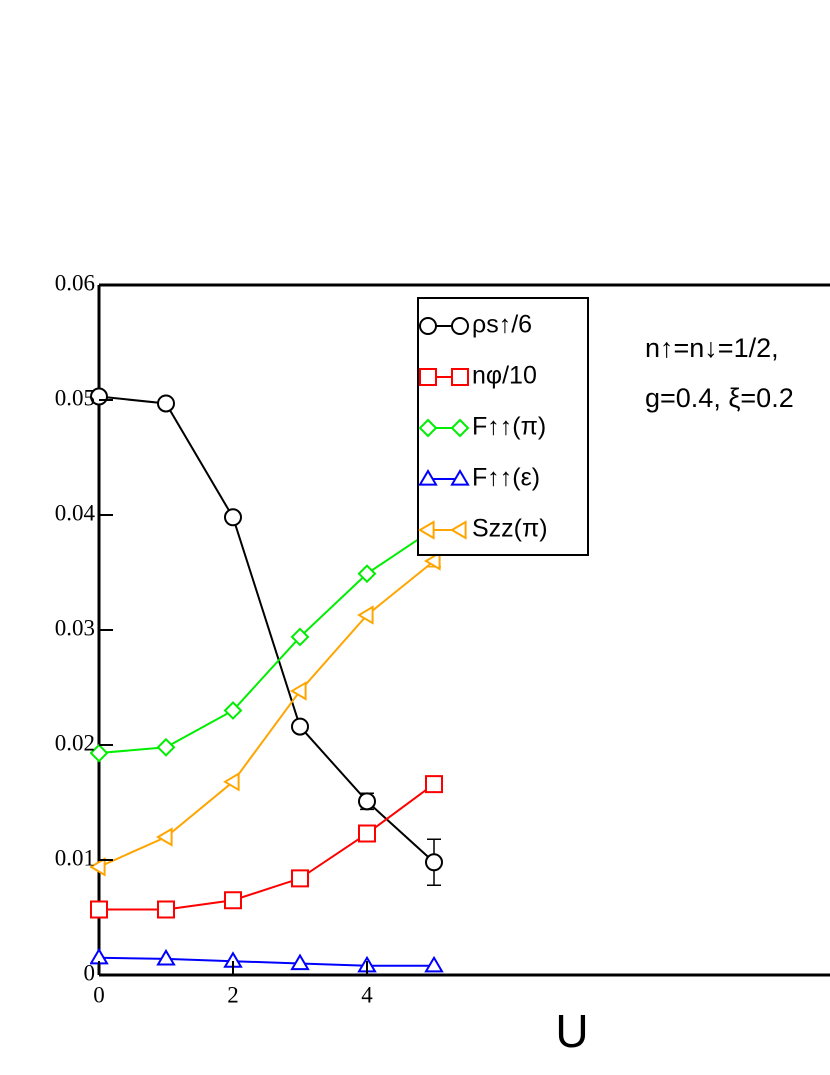 This screenshot has height=1075, width=830. What do you see at coordinates (367, 994) in the screenshot?
I see `x-tick-label: 4` at bounding box center [367, 994].